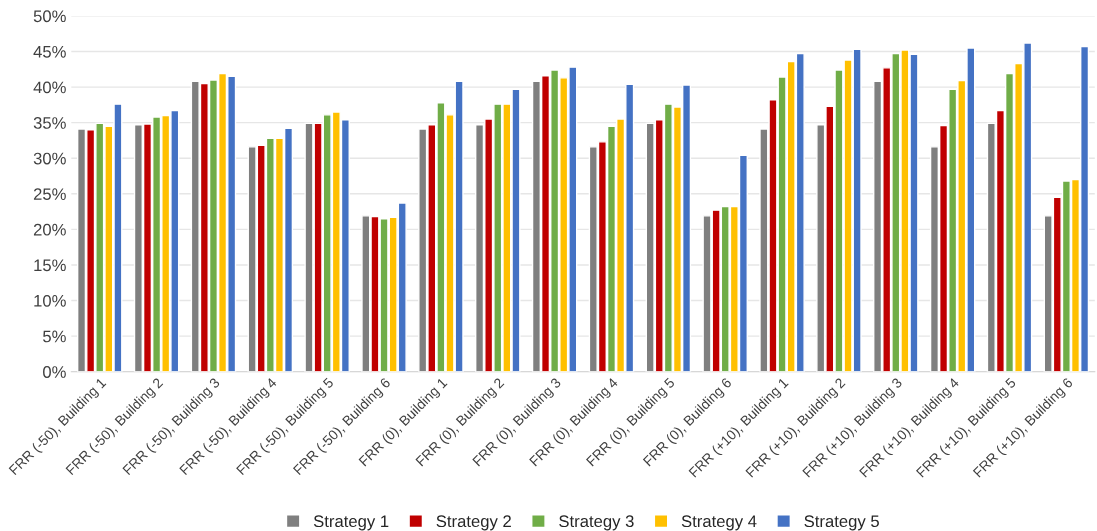  I want to click on legend-label: Strategy 4, so click(719, 523).